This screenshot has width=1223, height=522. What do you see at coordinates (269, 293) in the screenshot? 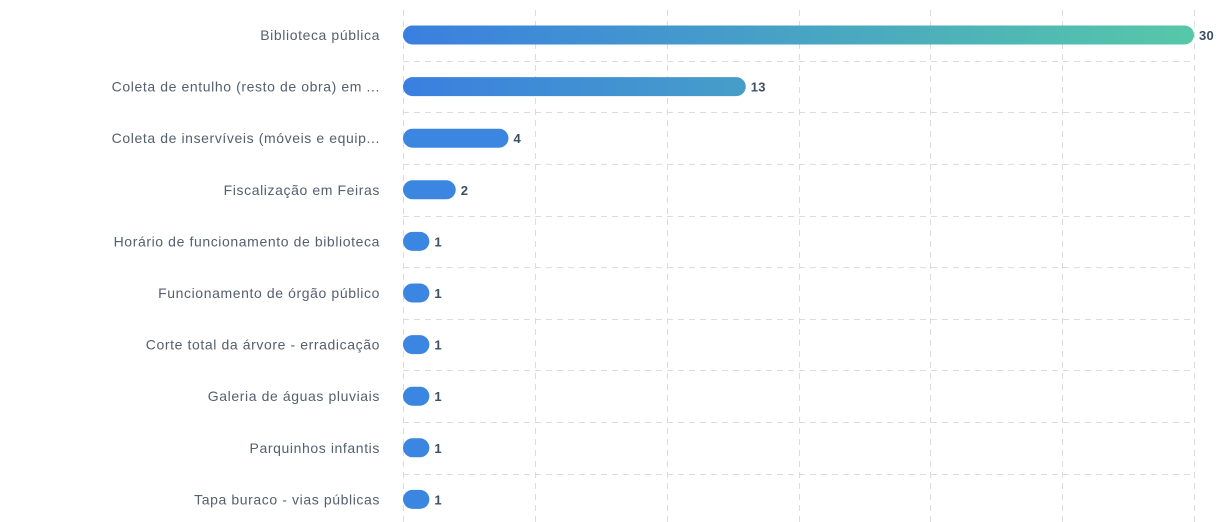
I see `category-label: Funcionamento de órgão público` at bounding box center [269, 293].